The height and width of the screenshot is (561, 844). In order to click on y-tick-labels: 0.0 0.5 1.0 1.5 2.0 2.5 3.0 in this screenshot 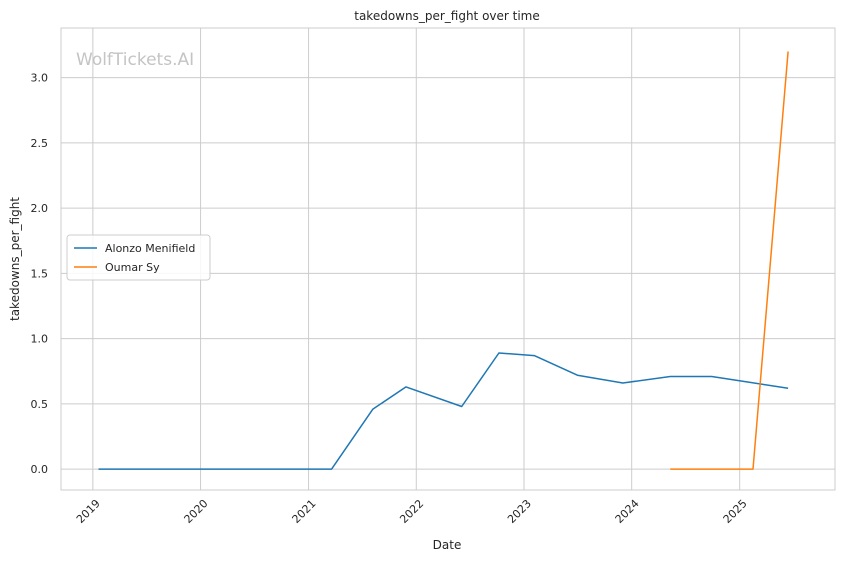, I will do `click(40, 274)`.